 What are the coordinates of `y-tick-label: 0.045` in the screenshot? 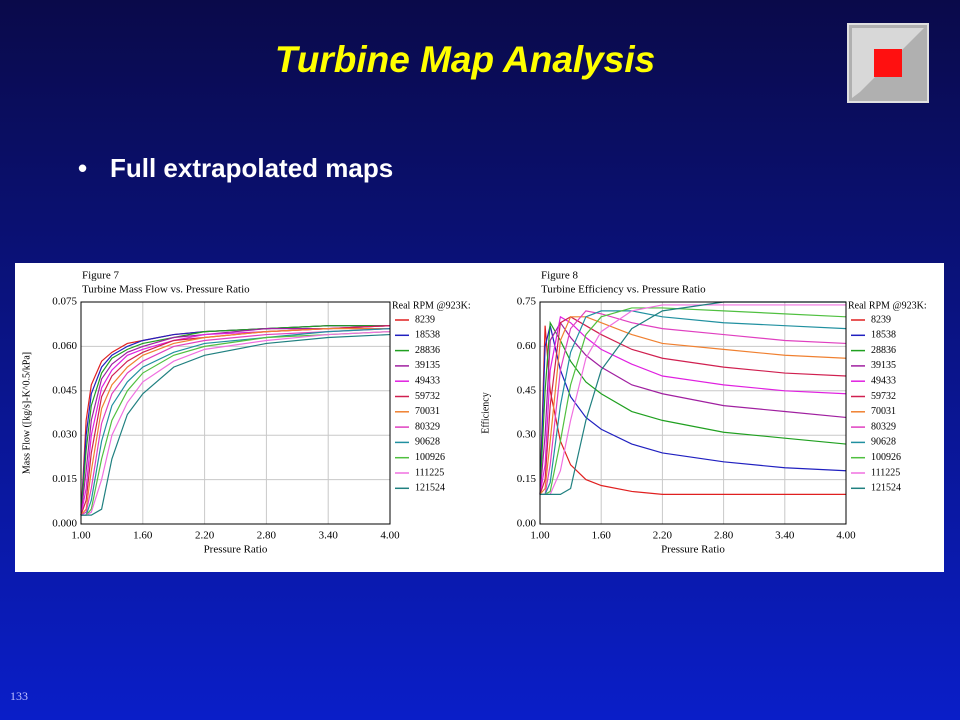 It's located at (64, 390).